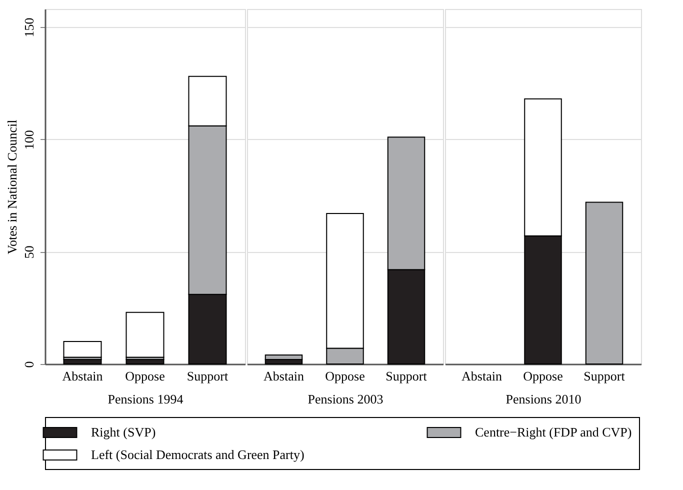 Image resolution: width=683 pixels, height=490 pixels. What do you see at coordinates (553, 432) in the screenshot?
I see `legend-label: Centre−Right (FDP and CVP)` at bounding box center [553, 432].